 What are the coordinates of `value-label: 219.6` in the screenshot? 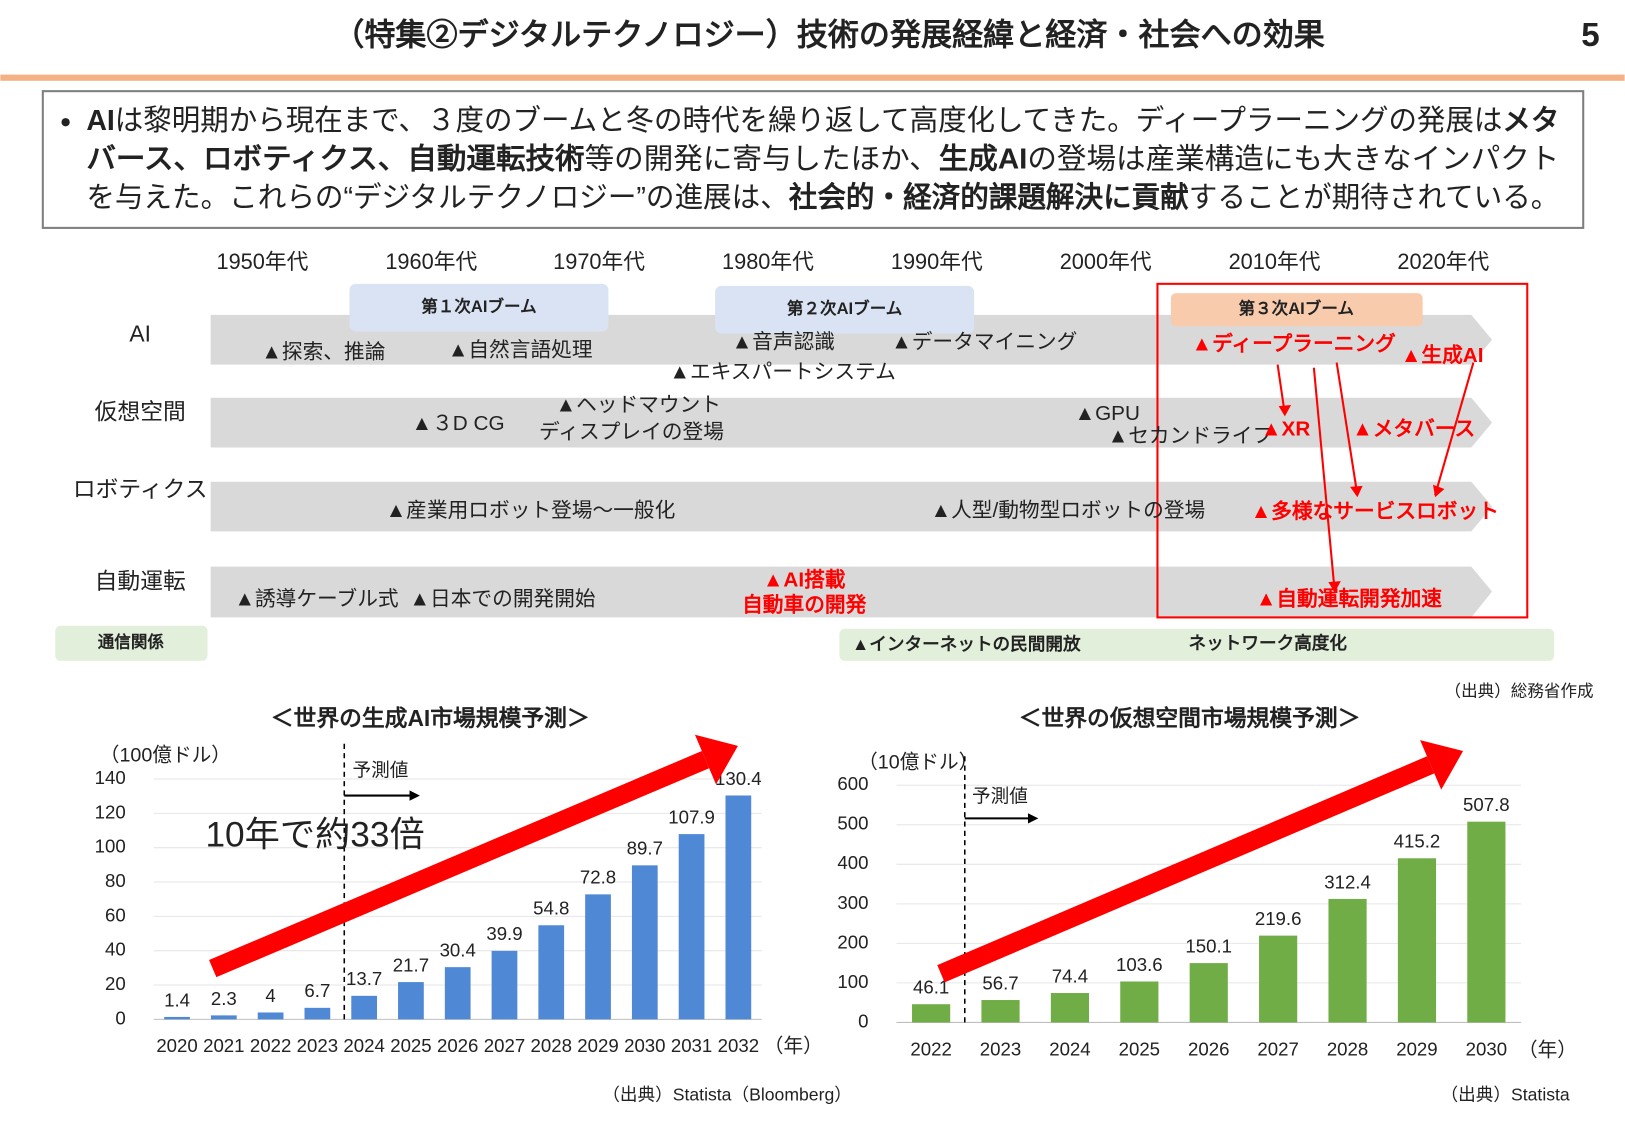 It's located at (1278, 918).